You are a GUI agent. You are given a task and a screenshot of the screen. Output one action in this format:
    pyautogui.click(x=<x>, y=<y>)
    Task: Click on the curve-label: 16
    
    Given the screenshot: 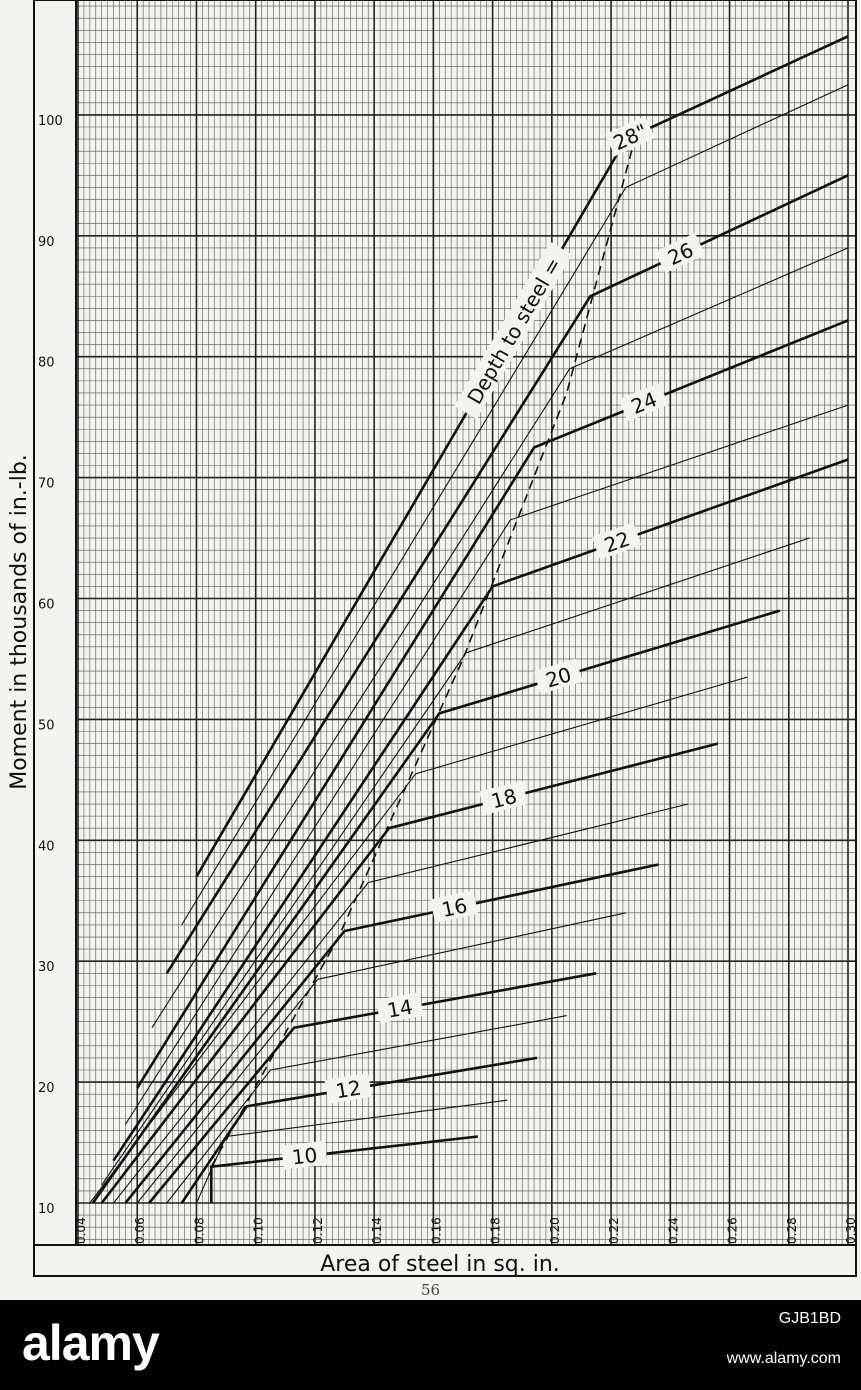 What is the action you would take?
    pyautogui.click(x=454, y=907)
    